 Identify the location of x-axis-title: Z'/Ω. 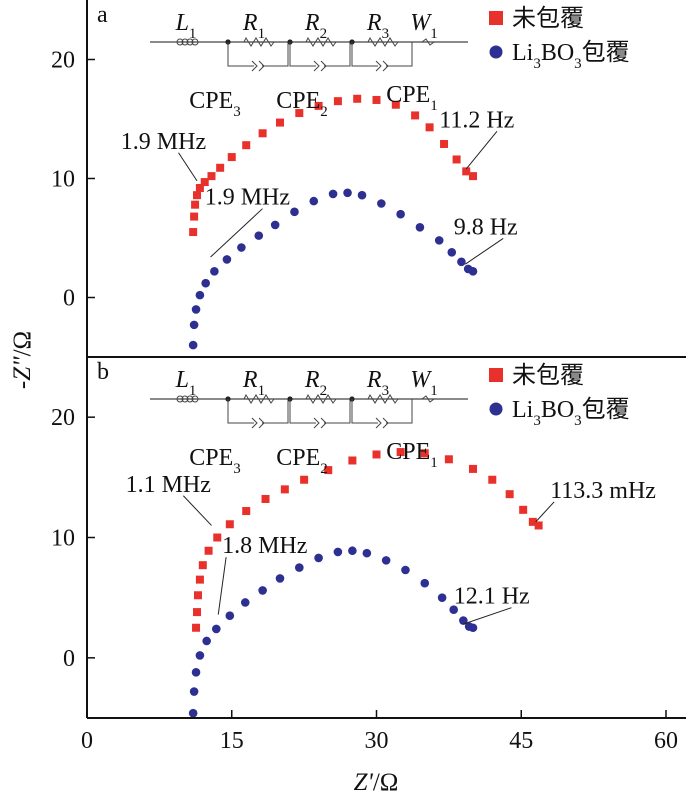
(376, 782).